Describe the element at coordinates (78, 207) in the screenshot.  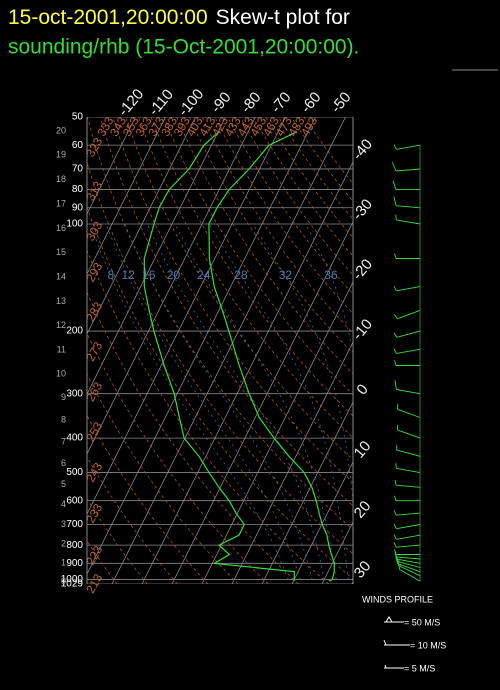
I see `y-tick-label: 90` at that location.